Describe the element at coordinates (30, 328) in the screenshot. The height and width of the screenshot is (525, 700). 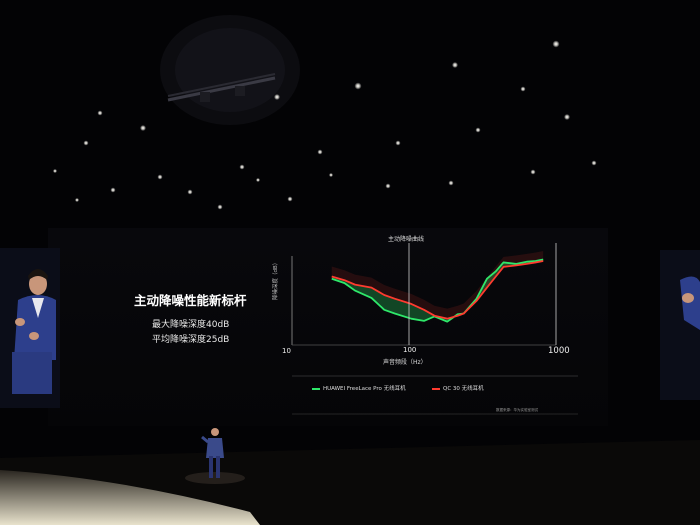
I see `left-presenter-screen` at that location.